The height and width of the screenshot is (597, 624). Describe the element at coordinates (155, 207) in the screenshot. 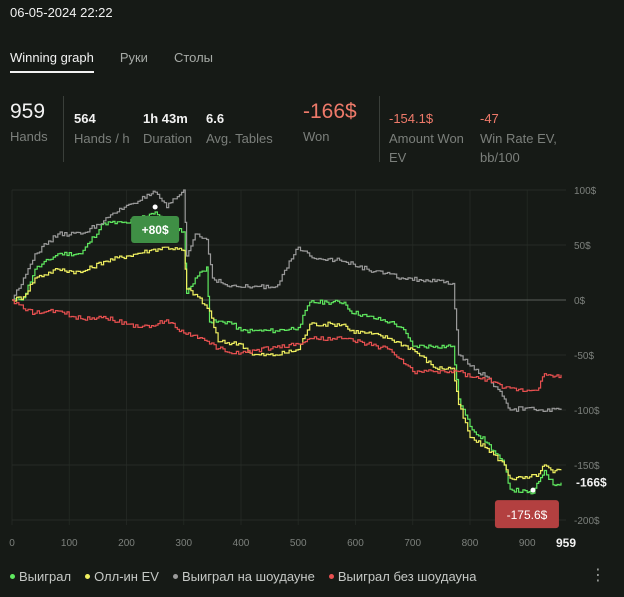

I see `max-point-marker` at that location.